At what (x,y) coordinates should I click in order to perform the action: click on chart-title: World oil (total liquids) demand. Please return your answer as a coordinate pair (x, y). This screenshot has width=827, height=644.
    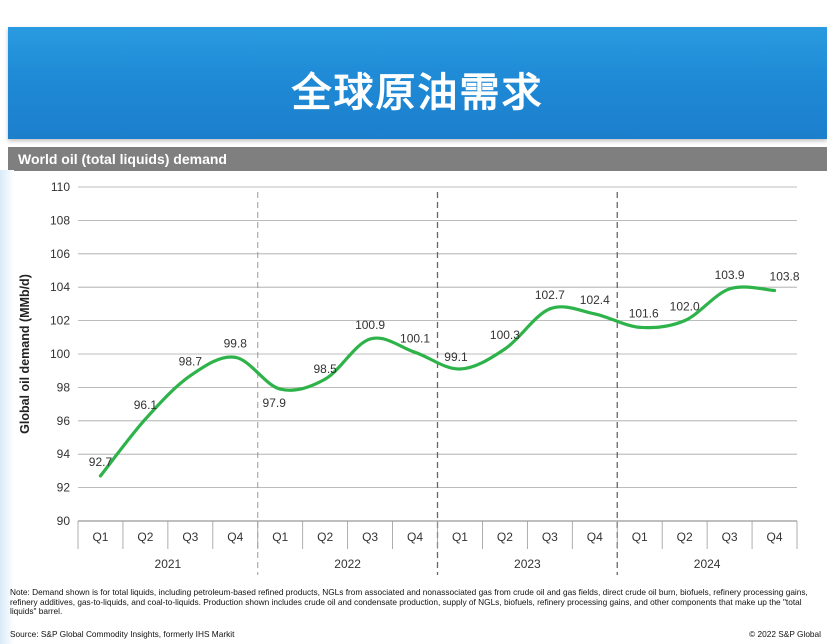
    Looking at the image, I should click on (122, 159).